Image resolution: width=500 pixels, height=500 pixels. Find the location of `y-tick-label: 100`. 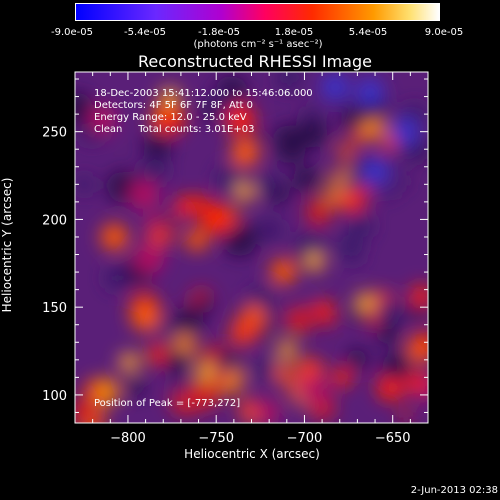

y-tick-label: 100 is located at coordinates (54, 396).